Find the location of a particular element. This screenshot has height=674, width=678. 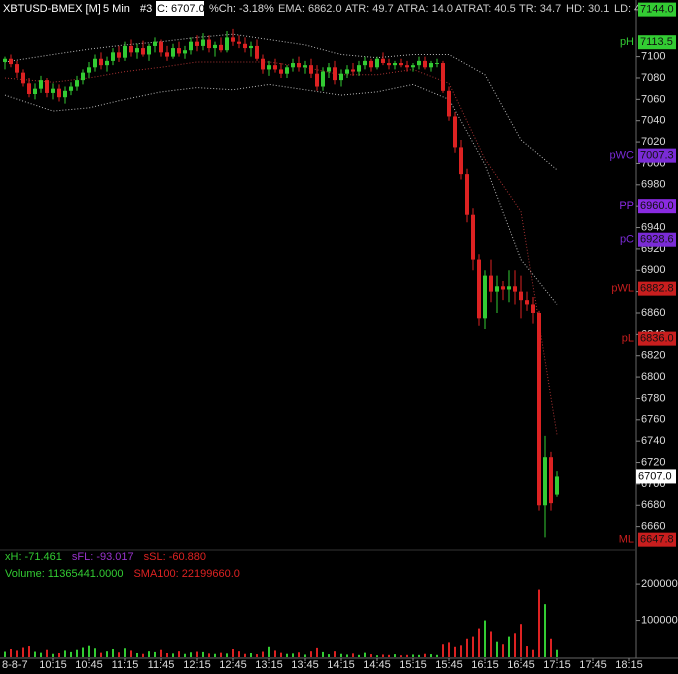

level-name: pH is located at coordinates (627, 42).